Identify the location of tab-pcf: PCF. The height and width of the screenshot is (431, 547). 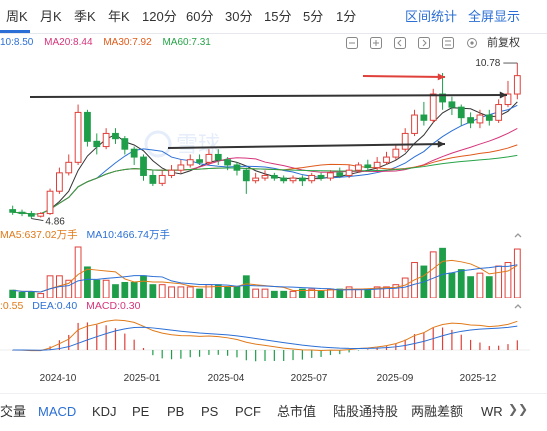
(248, 411).